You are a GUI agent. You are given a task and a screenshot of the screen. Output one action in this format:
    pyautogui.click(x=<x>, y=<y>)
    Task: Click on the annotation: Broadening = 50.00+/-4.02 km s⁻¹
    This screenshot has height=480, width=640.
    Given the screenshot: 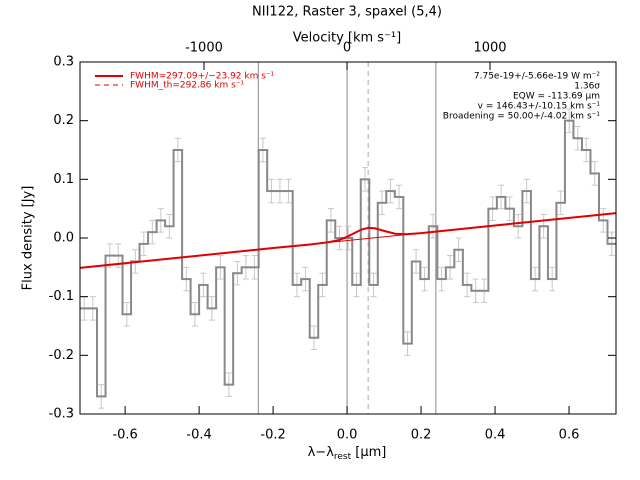 What is the action you would take?
    pyautogui.click(x=522, y=117)
    